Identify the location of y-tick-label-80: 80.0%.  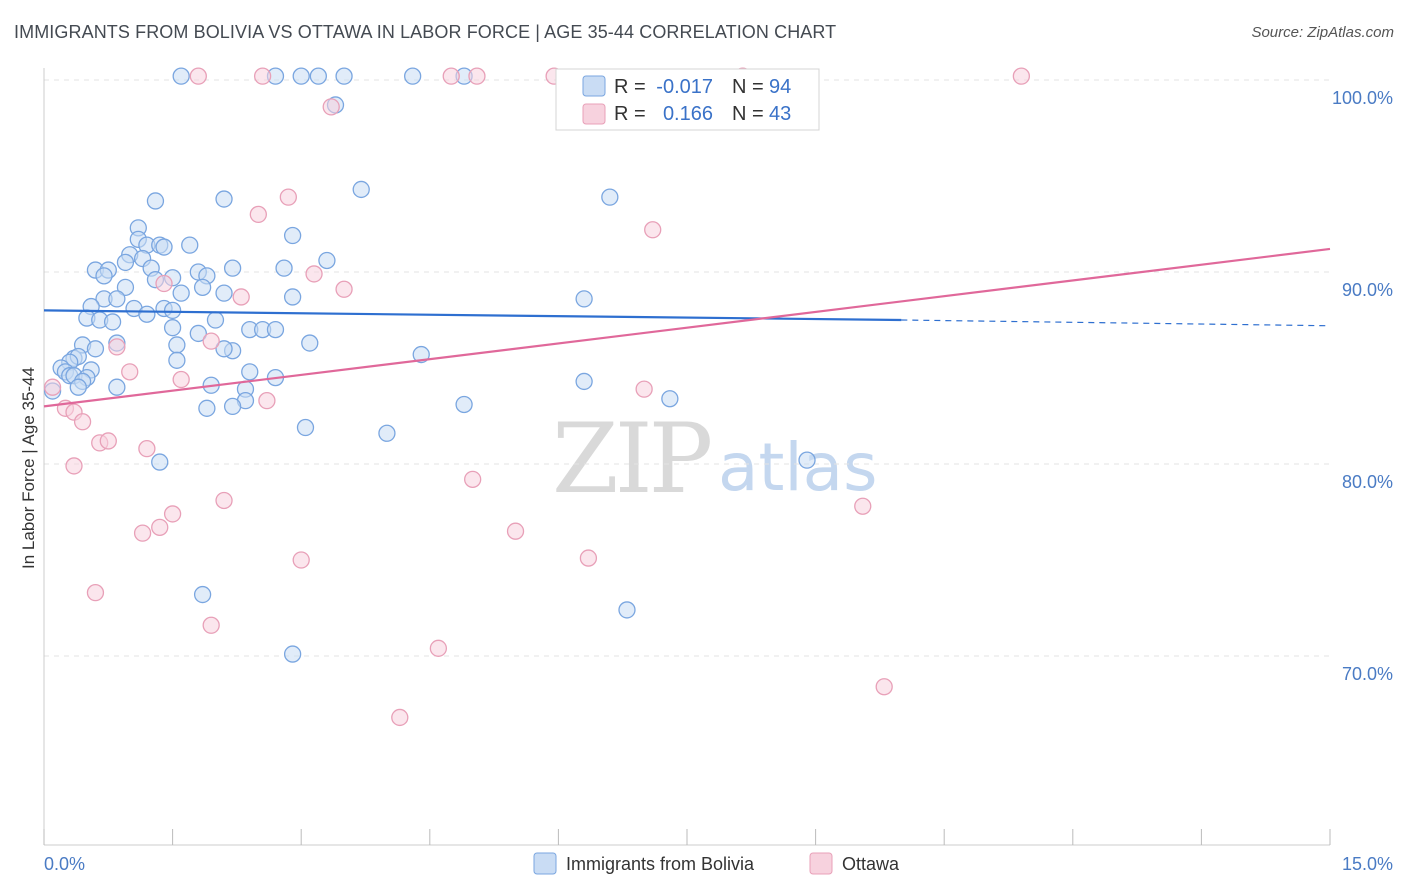
(1367, 482).